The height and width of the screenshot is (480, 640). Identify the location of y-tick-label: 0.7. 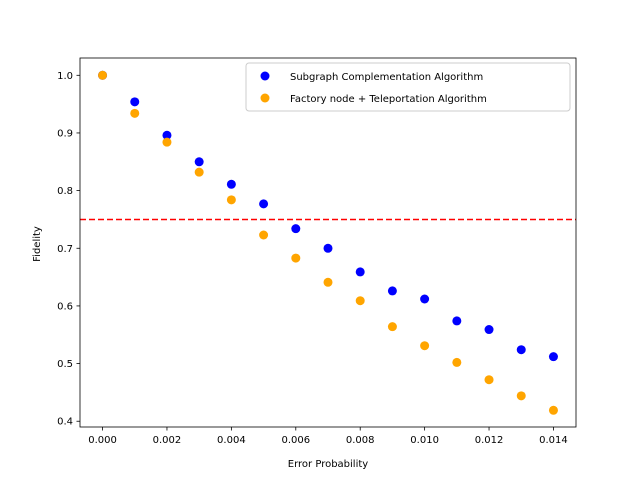
(65, 249).